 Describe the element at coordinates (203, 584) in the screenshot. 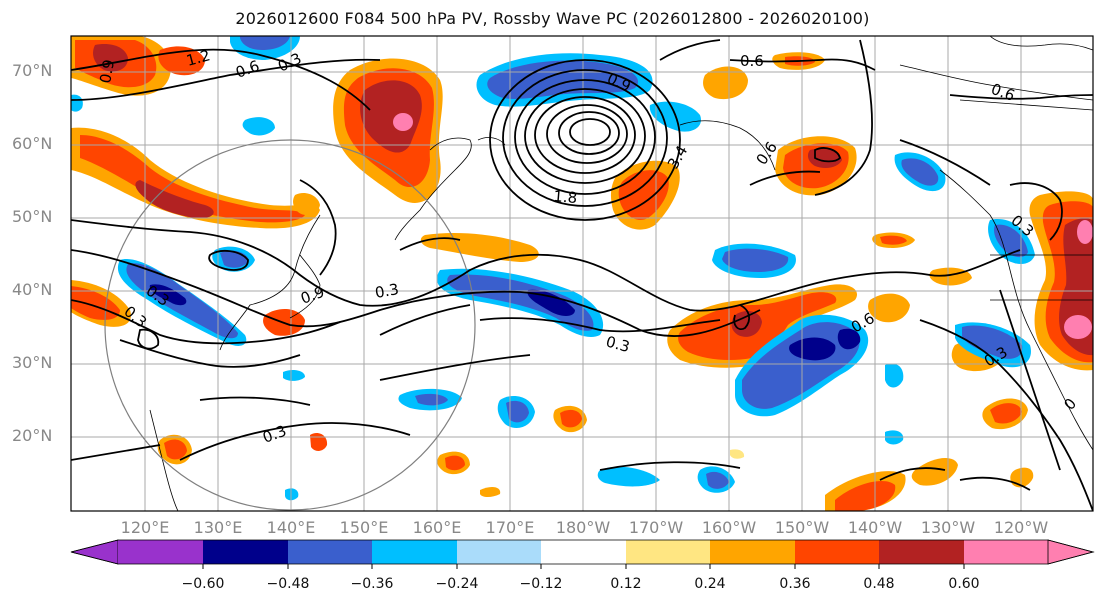

I see `colorbar-tick-label: −0.60` at that location.